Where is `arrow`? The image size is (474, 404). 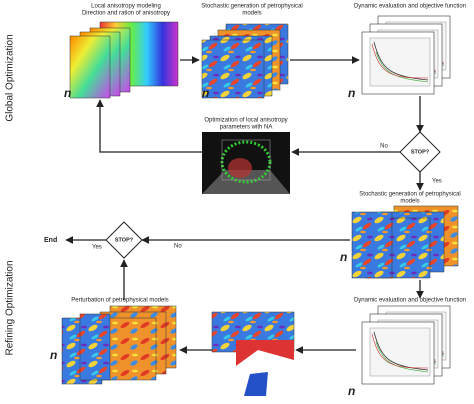
arrow is located at coordinates (149, 126).